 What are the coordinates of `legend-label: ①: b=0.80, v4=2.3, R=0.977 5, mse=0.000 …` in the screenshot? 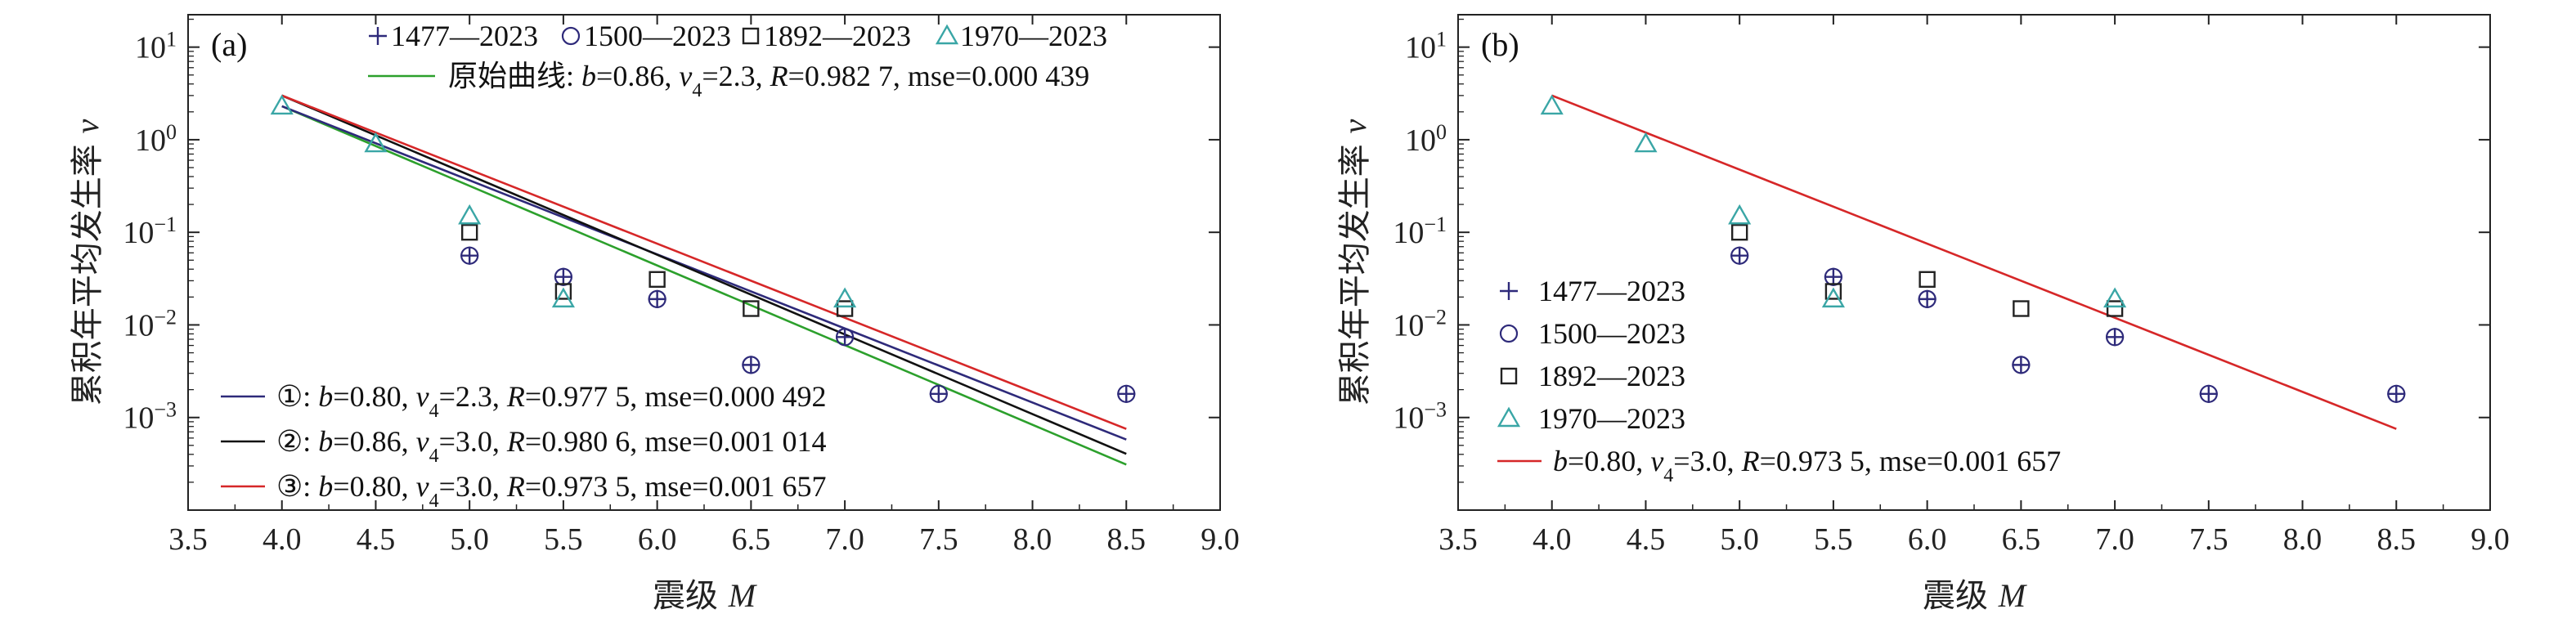 It's located at (551, 401).